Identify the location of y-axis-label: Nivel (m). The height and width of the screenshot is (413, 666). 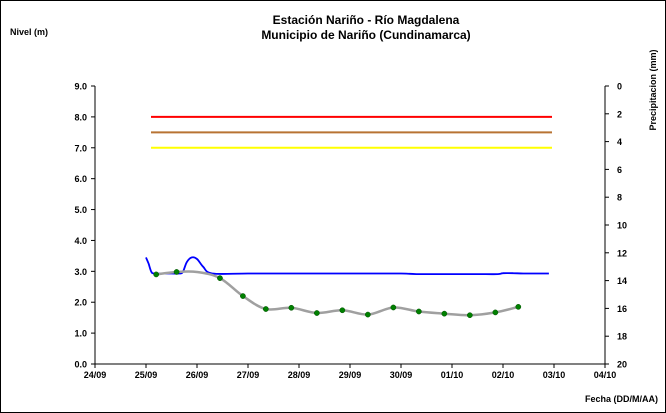
(29, 32).